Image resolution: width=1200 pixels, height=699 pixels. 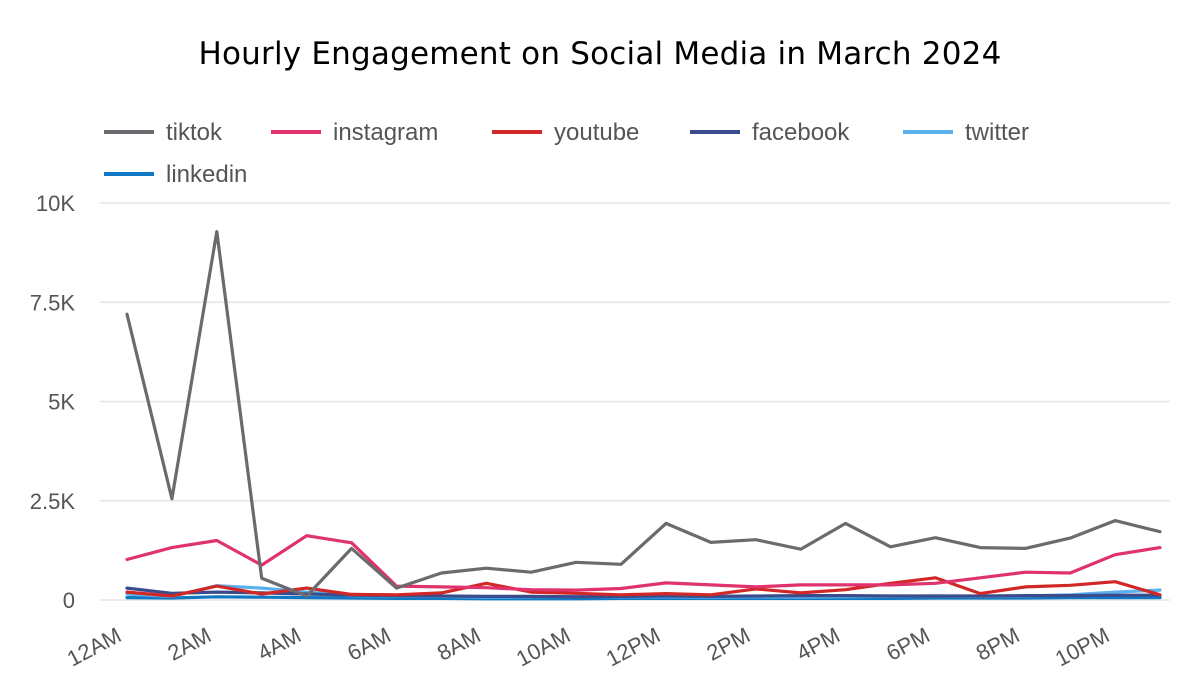 What do you see at coordinates (543, 646) in the screenshot?
I see `x-tick-label: 10AM` at bounding box center [543, 646].